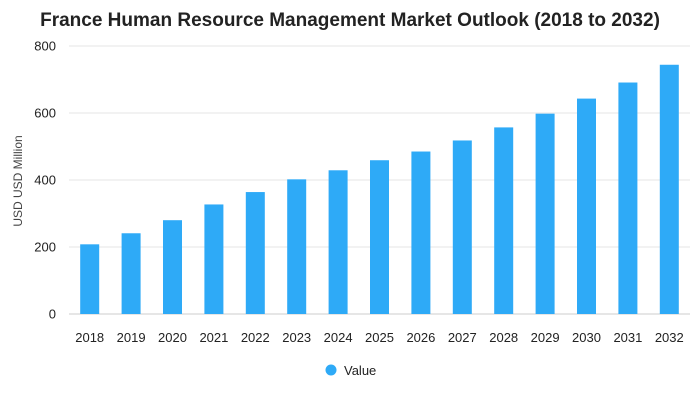 The width and height of the screenshot is (700, 400). Describe the element at coordinates (360, 370) in the screenshot. I see `legend-label-value: Value` at that location.